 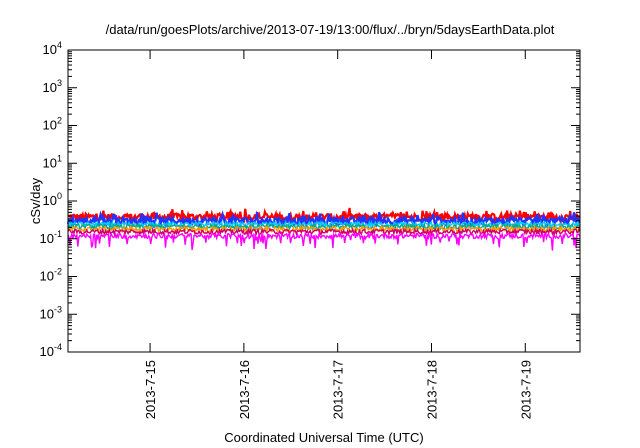 I want to click on y-tick-label: 10⁻², so click(x=51, y=275).